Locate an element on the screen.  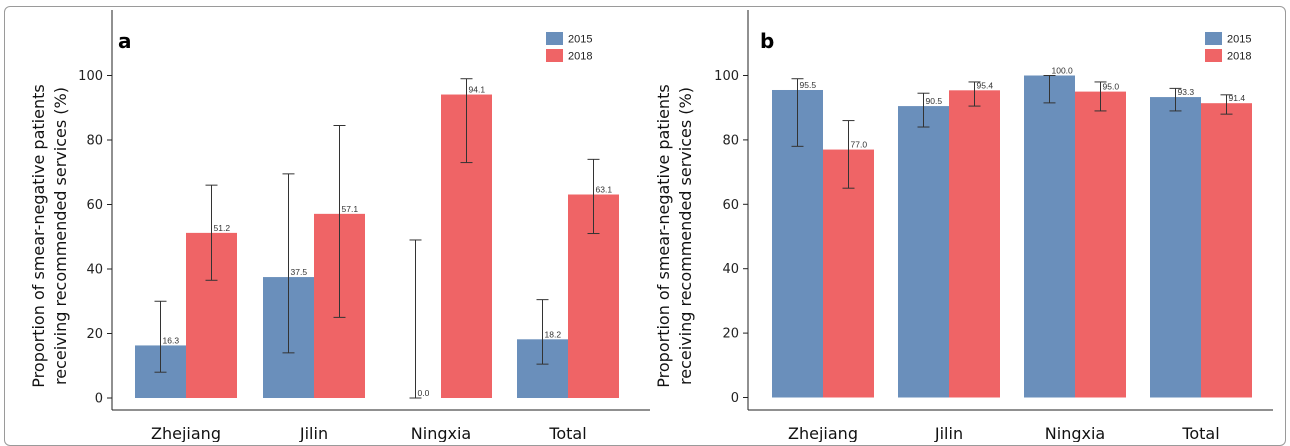
data-label: 93.3 is located at coordinates (1186, 92).